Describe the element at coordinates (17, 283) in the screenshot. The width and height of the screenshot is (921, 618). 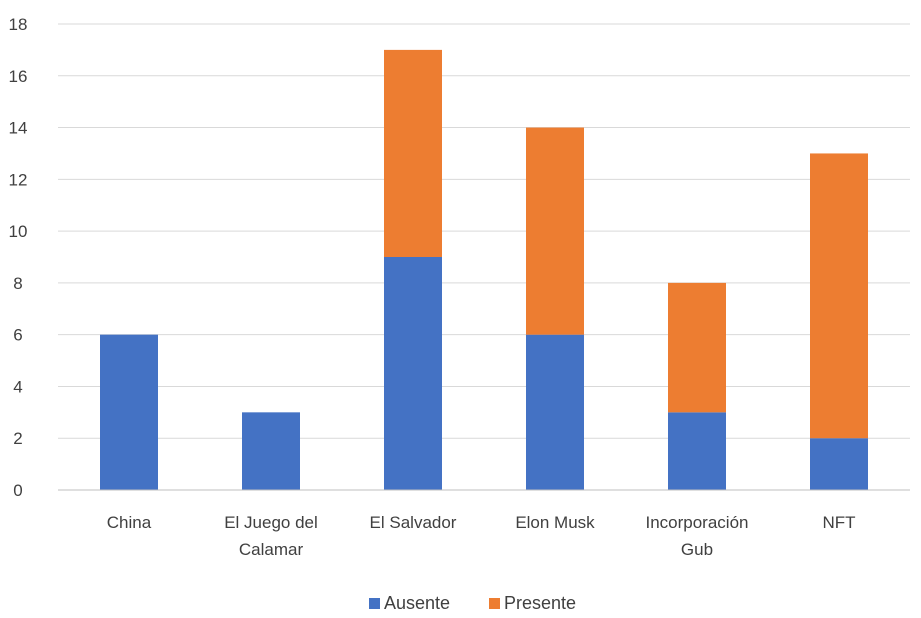
I see `y-tick-label: 8` at that location.